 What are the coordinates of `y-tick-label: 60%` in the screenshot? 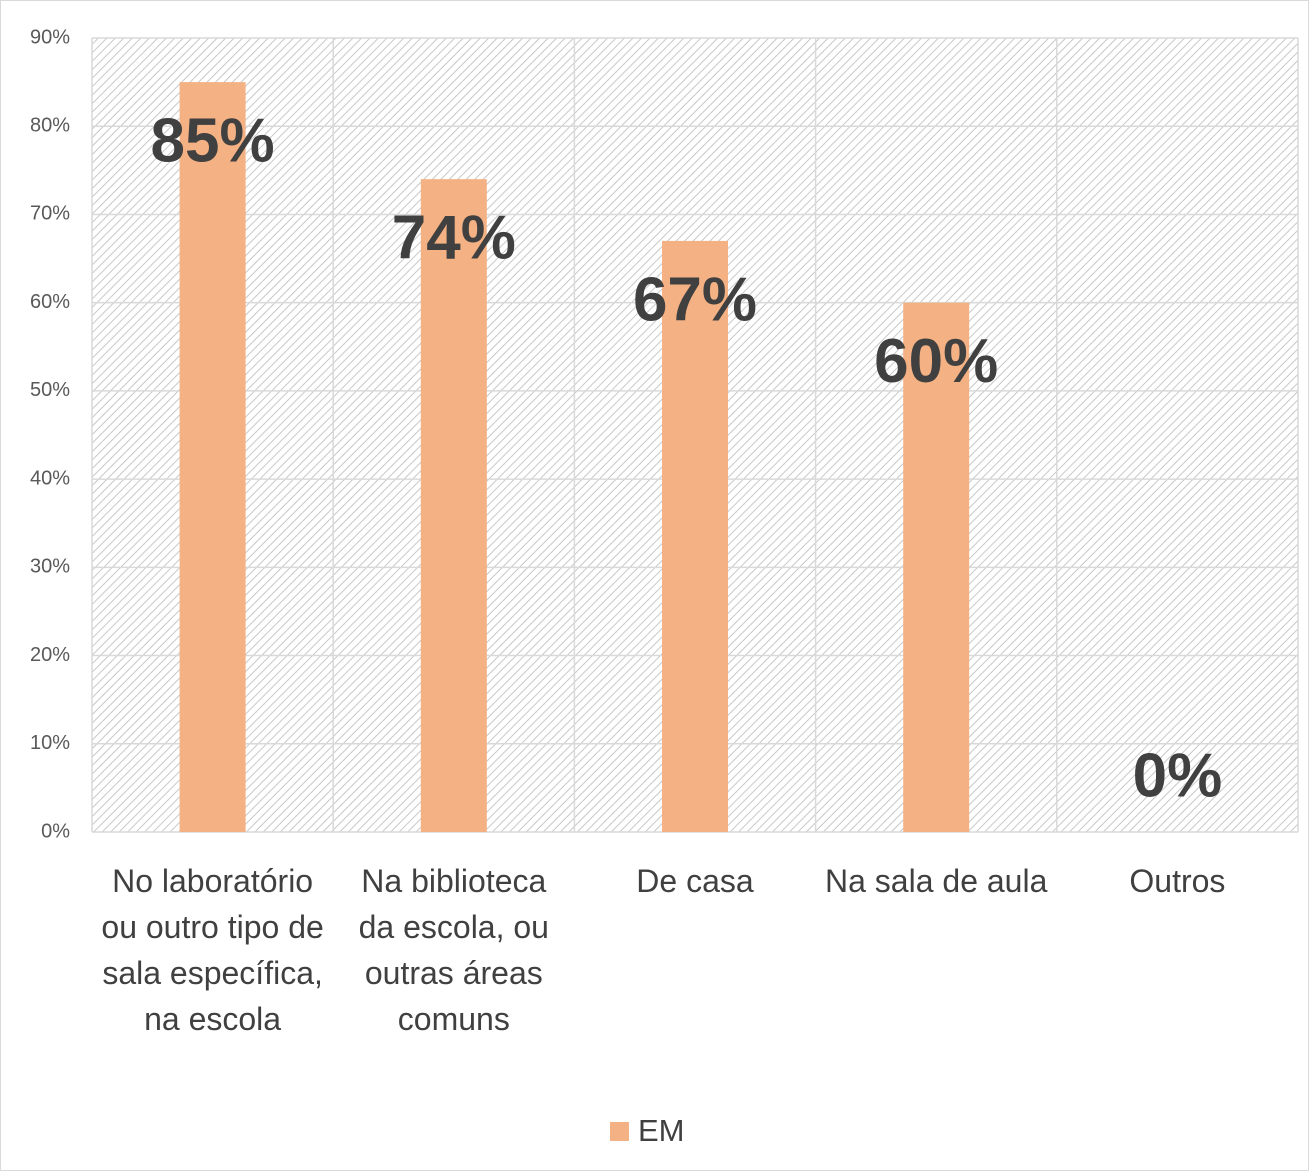 It's located at (50, 302).